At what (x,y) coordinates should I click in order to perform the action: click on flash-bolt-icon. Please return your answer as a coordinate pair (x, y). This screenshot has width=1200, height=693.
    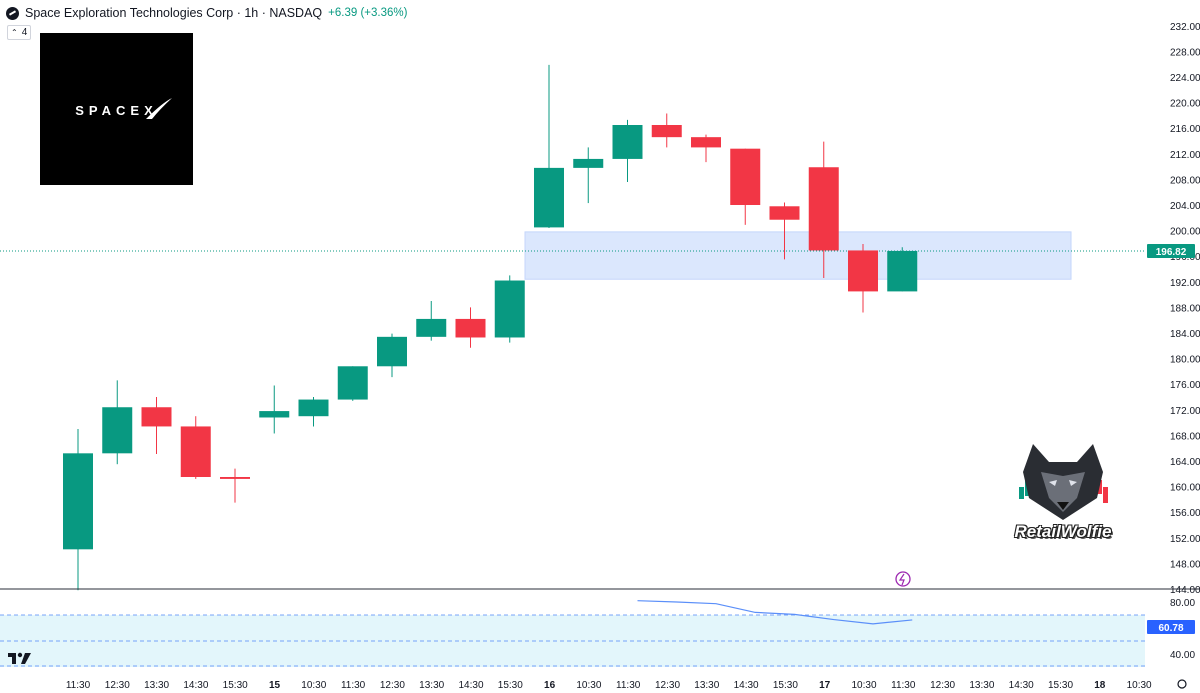
    Looking at the image, I should click on (901, 579).